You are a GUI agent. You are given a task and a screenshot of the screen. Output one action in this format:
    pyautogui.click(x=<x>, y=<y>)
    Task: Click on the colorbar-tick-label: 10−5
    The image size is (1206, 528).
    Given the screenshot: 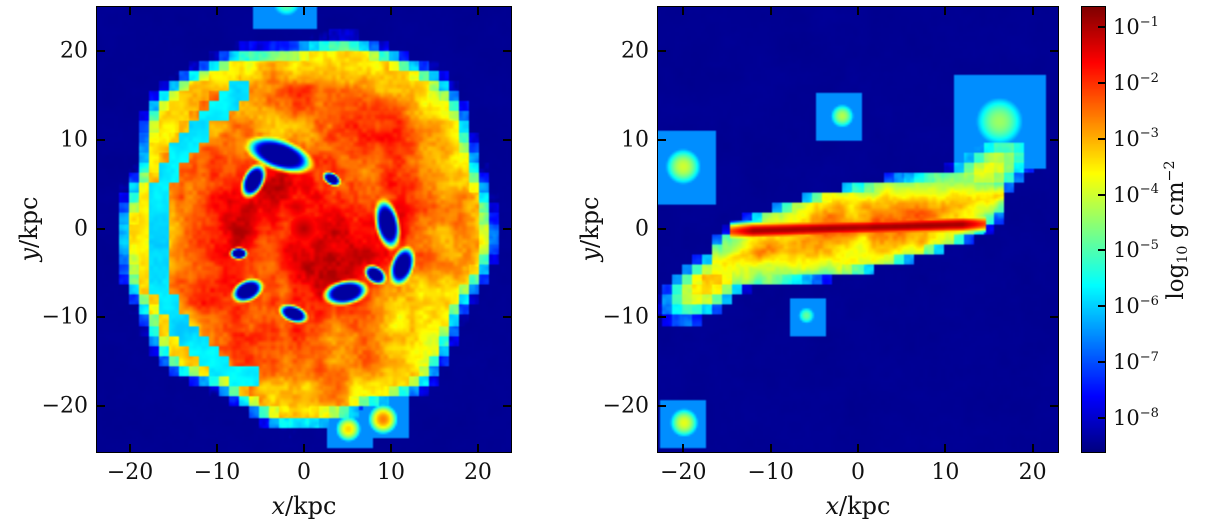 What is the action you would take?
    pyautogui.click(x=1136, y=250)
    